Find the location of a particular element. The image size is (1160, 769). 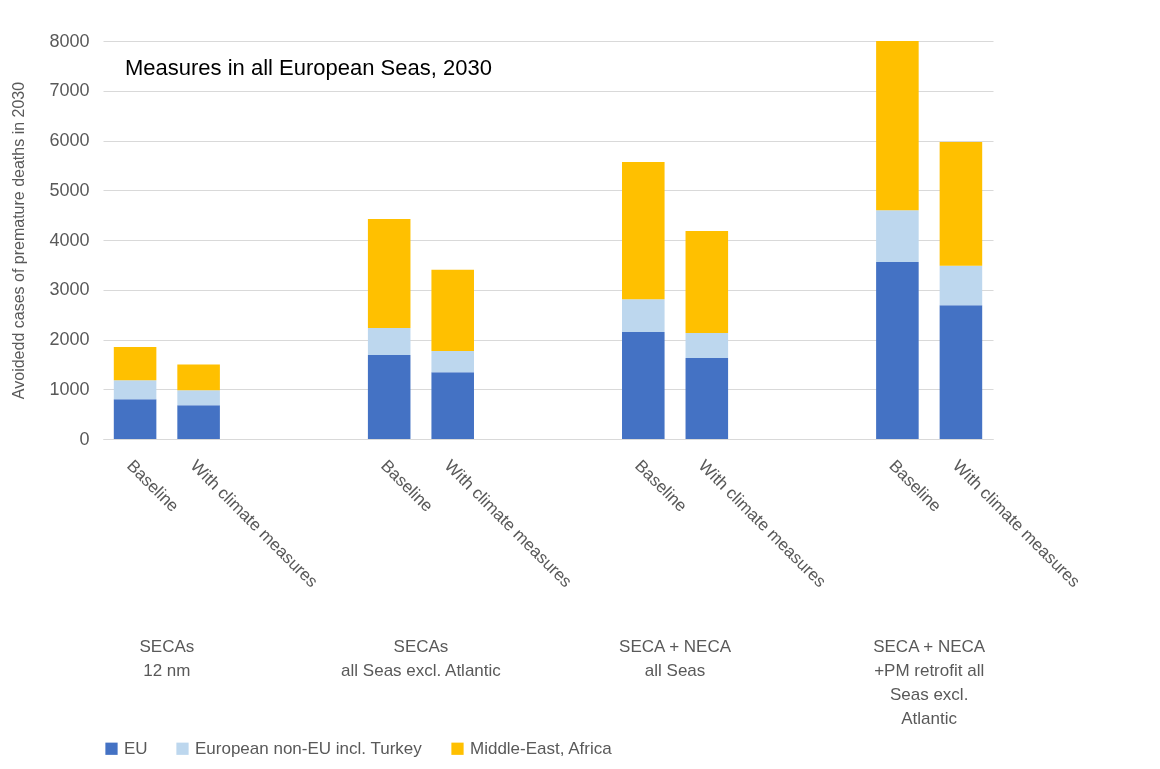

y-tick-label: 5000 is located at coordinates (69, 189).